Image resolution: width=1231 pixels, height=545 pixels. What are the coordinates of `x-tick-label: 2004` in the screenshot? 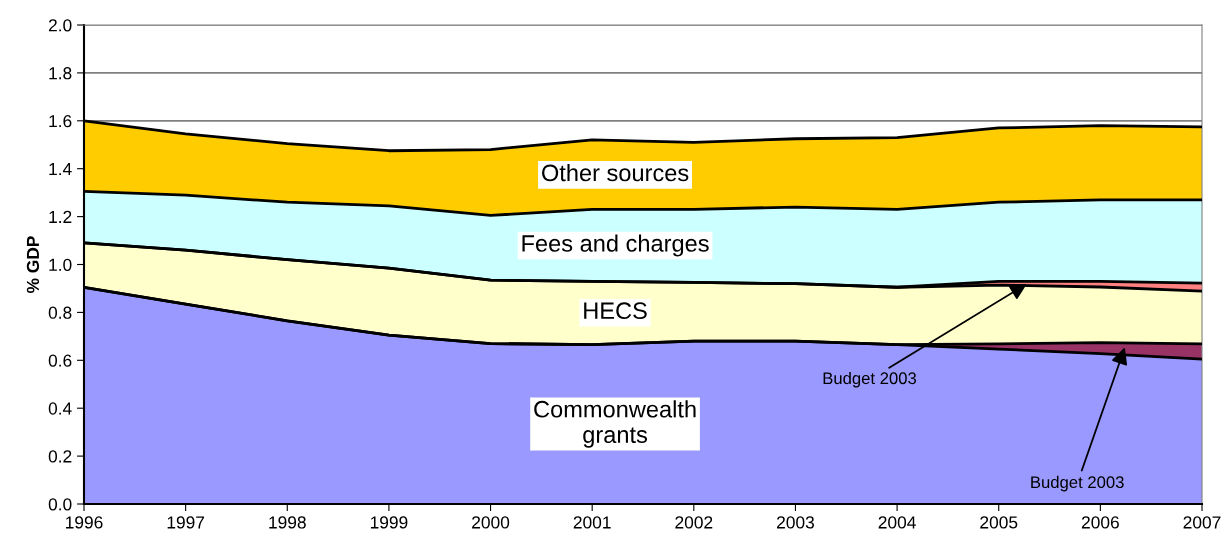 It's located at (897, 522).